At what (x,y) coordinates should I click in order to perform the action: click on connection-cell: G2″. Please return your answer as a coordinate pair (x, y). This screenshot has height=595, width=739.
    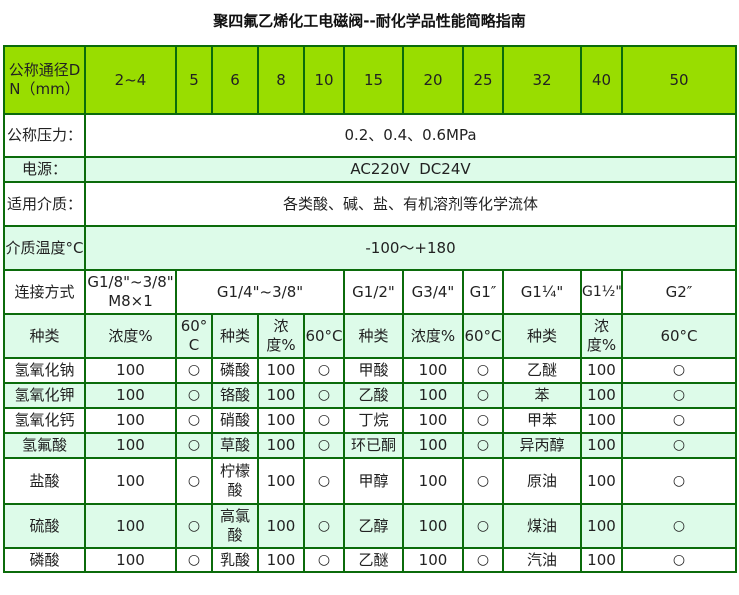
    Looking at the image, I should click on (679, 292).